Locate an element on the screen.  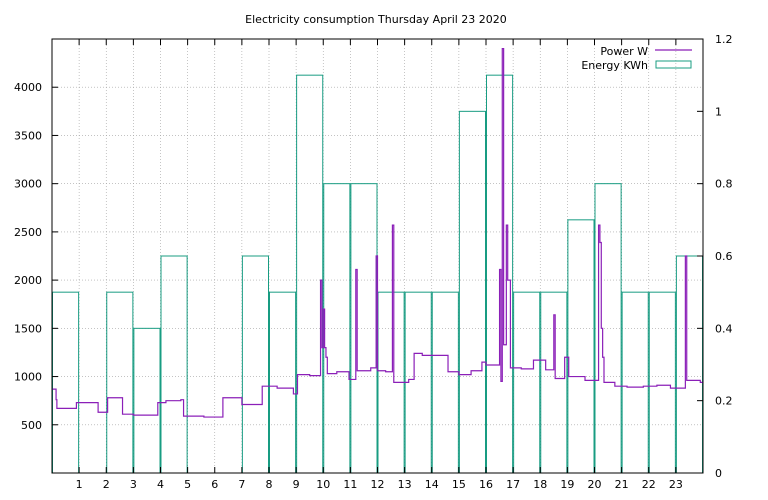
y-tick-label: 1500 is located at coordinates (28, 328).